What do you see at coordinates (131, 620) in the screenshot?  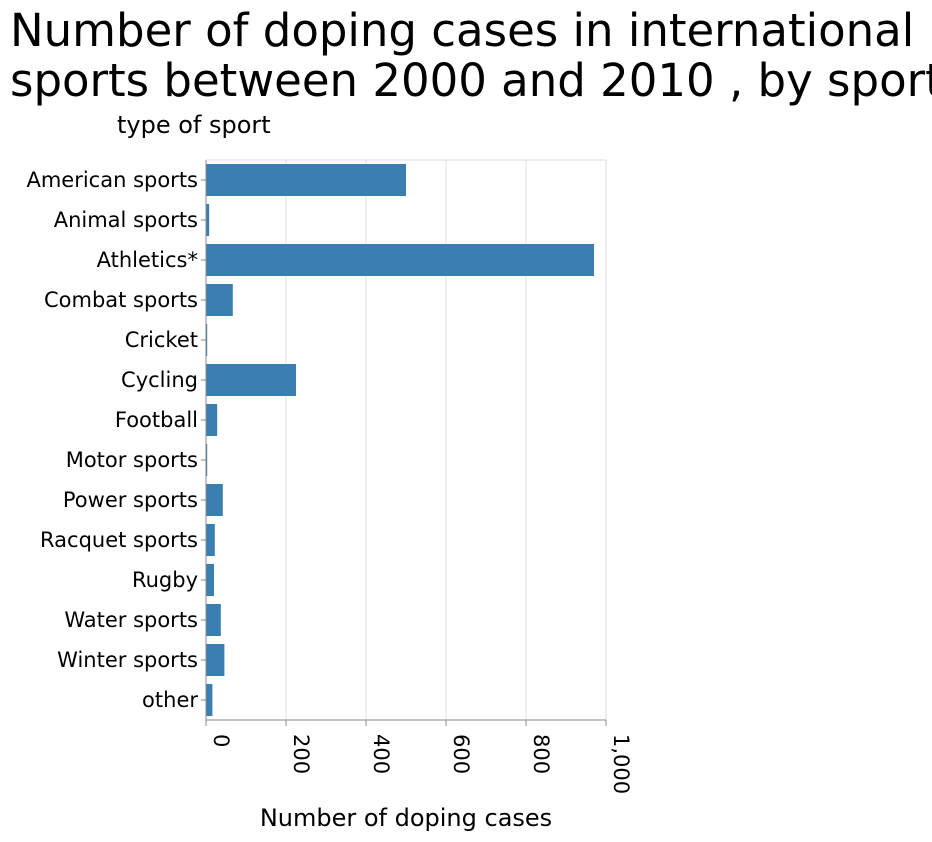 I see `y-tick-label: Water sports` at bounding box center [131, 620].